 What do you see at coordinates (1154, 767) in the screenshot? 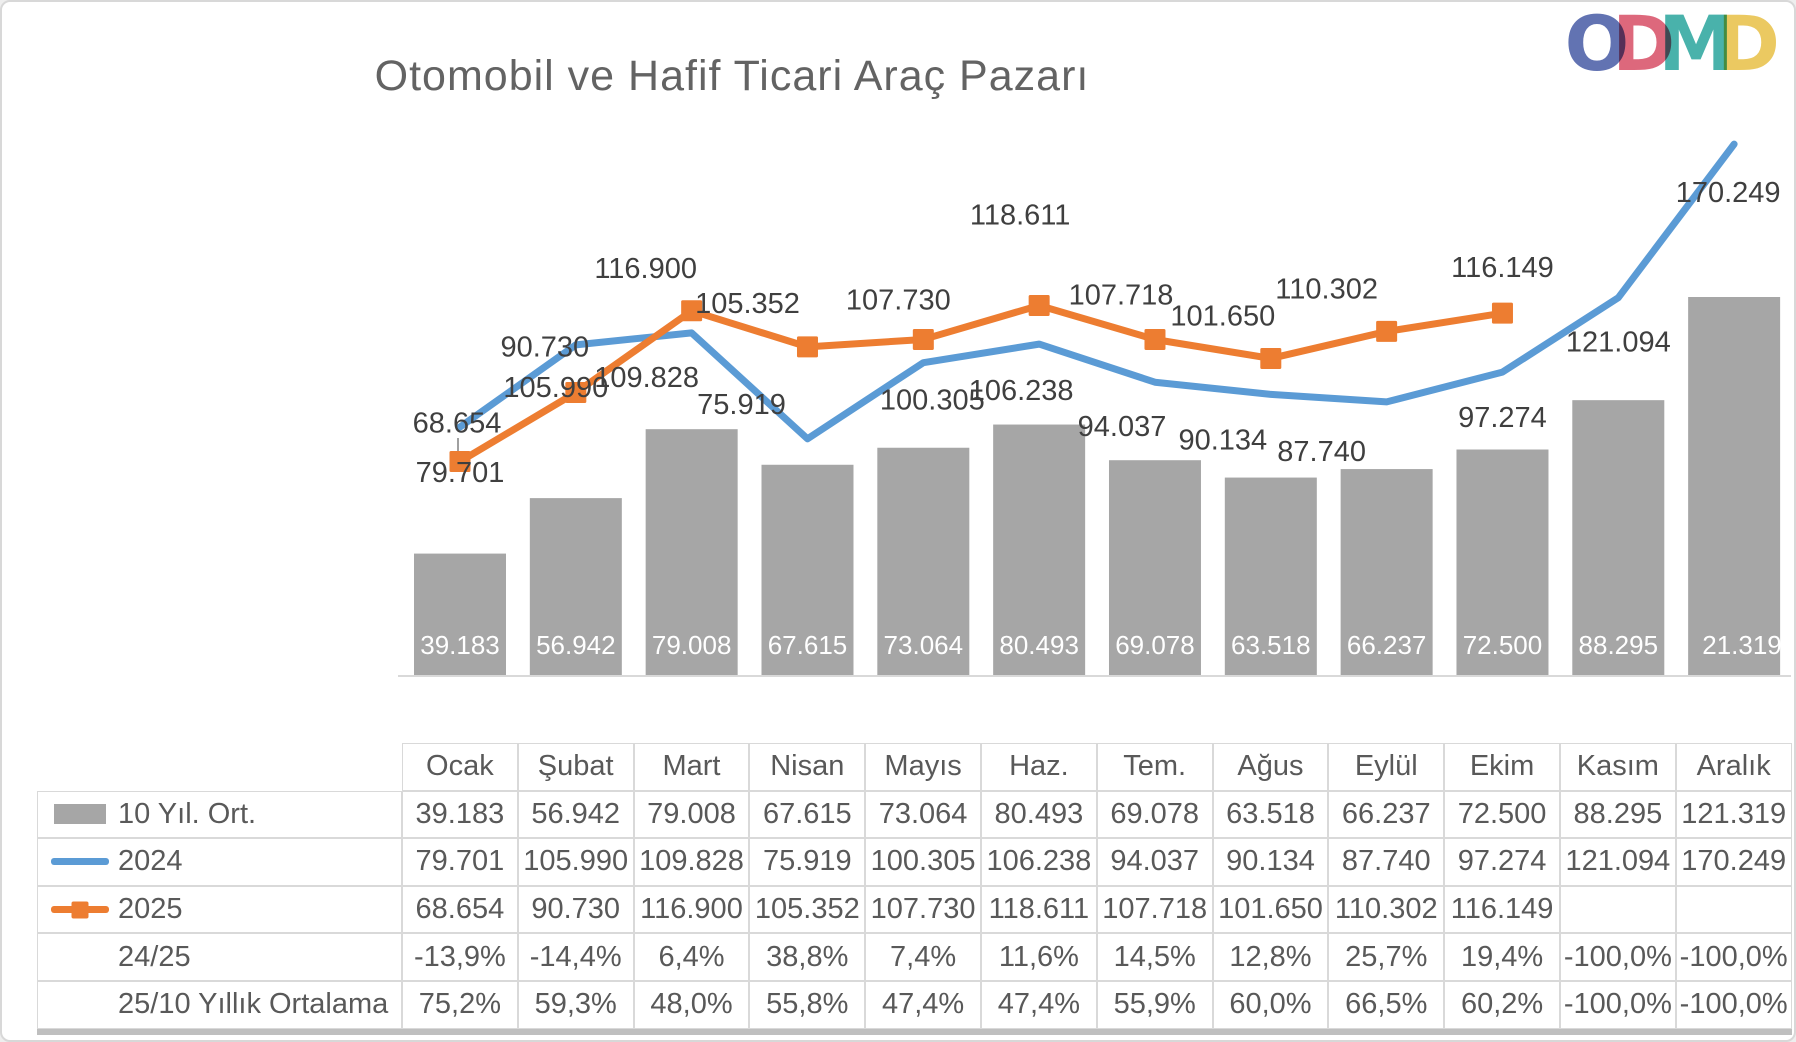
I see `month-header-6: Tem.` at bounding box center [1154, 767].